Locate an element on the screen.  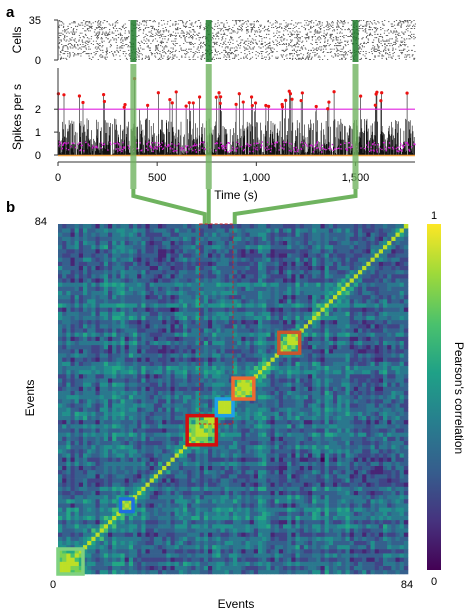
time-xtick-label: 500 is located at coordinates (157, 178).